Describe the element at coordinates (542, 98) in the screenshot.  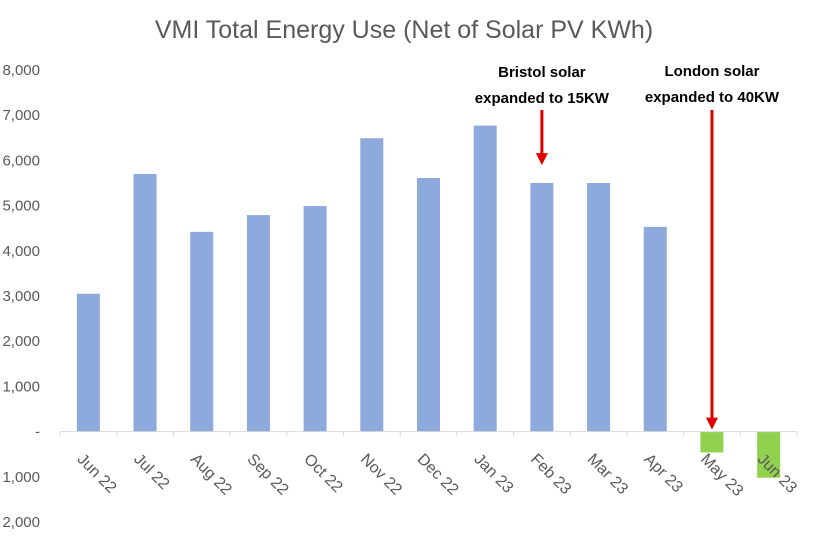
I see `annotation-text: expanded to 15KW` at that location.